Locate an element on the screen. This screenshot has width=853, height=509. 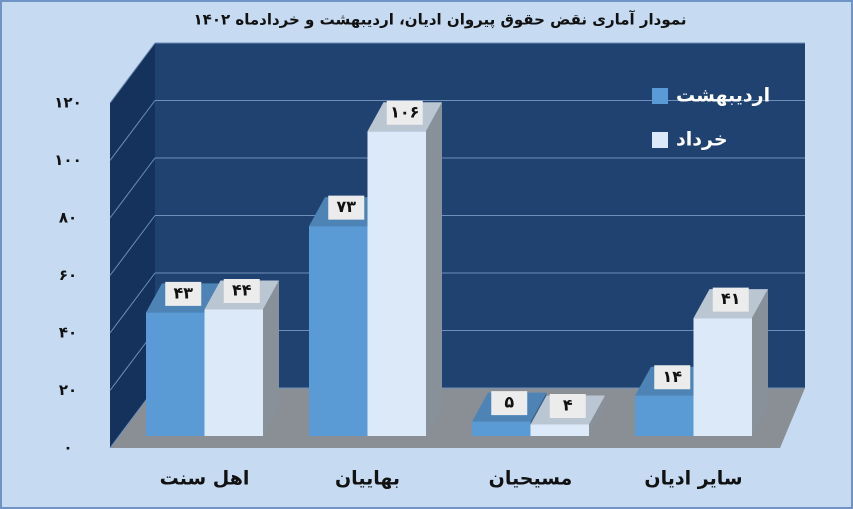
y-tick-label: ۸۰ is located at coordinates (68, 218).